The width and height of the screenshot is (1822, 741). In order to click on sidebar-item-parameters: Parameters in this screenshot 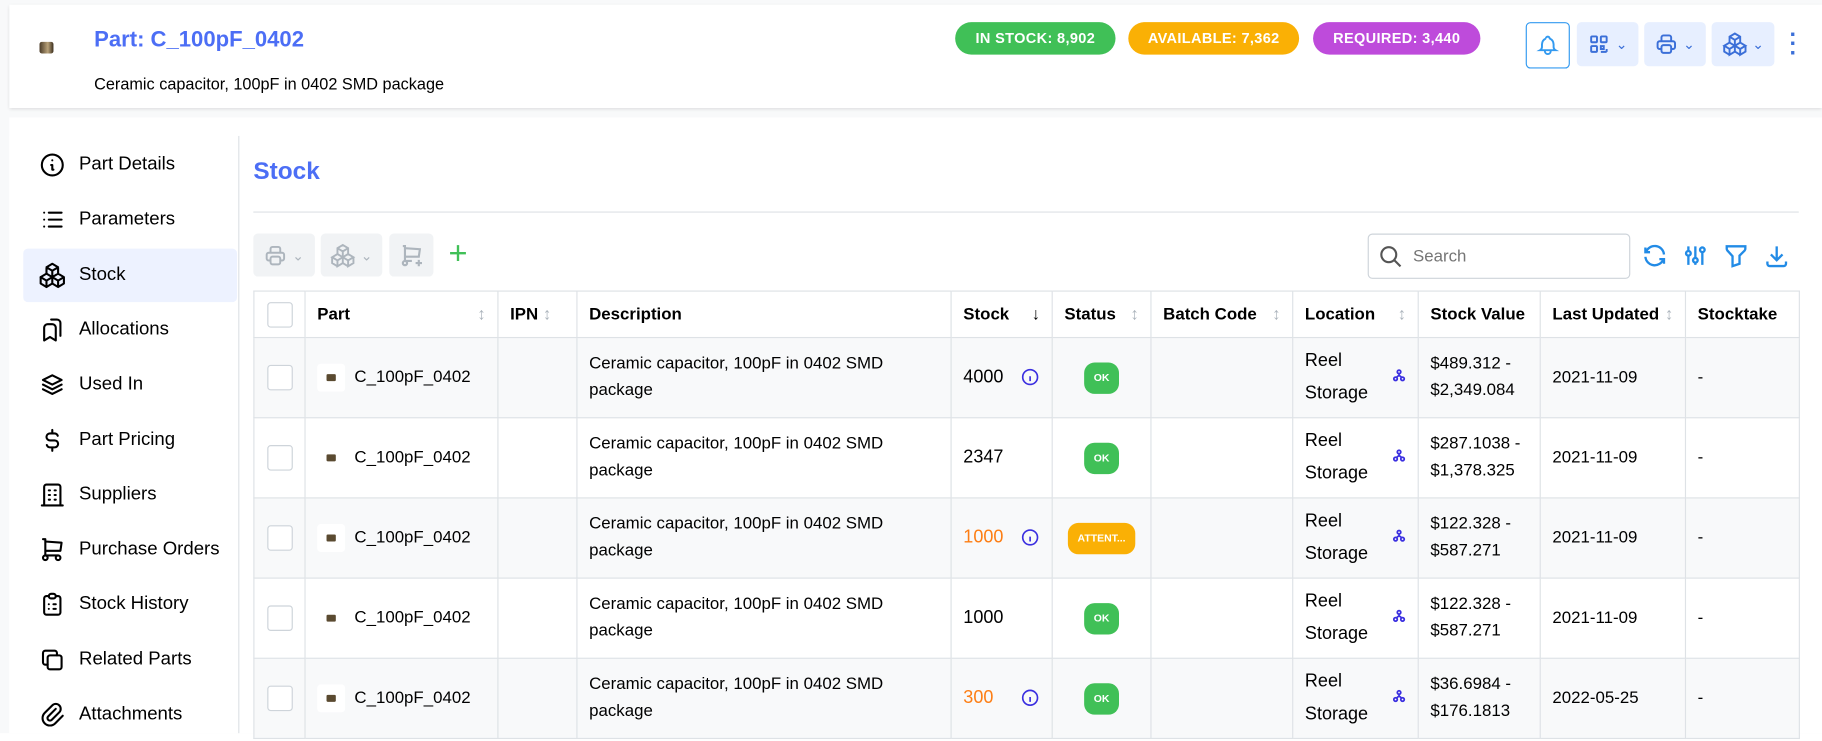, I will do `click(130, 219)`.